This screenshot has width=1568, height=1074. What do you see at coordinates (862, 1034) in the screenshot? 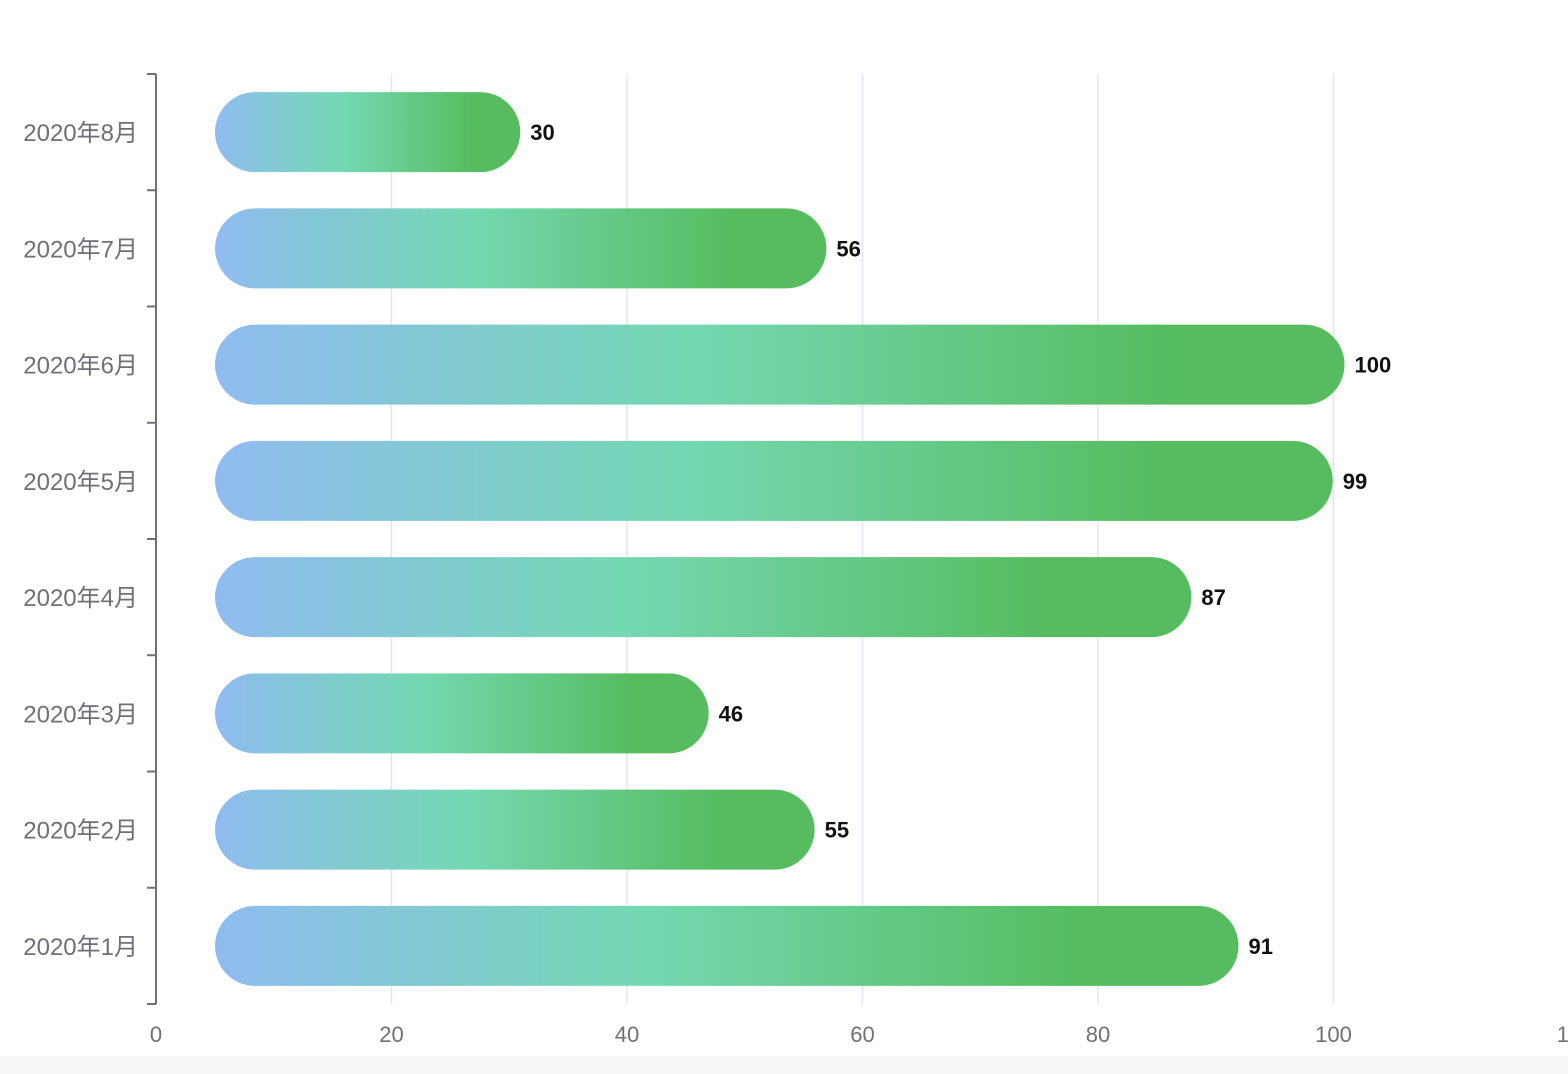
I see `x-tick-label: 60` at bounding box center [862, 1034].